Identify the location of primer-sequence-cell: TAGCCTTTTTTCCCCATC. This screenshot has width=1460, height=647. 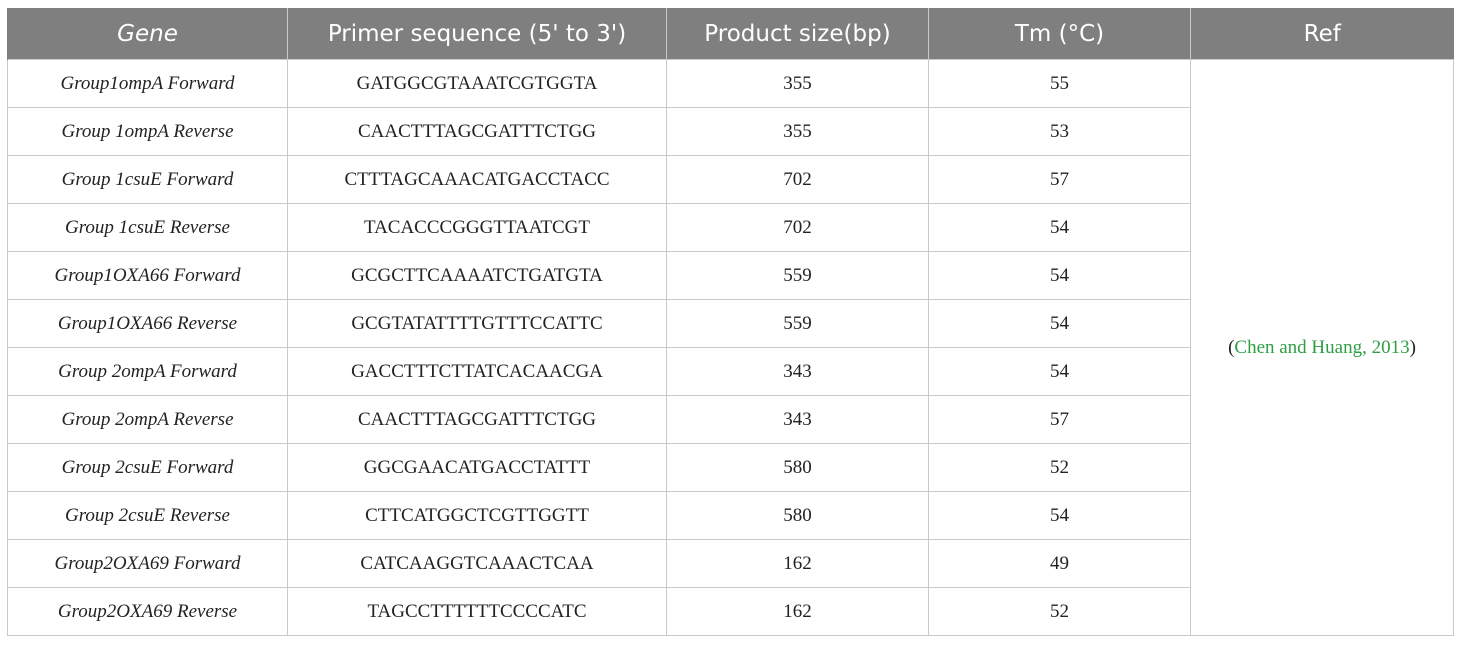
(477, 612).